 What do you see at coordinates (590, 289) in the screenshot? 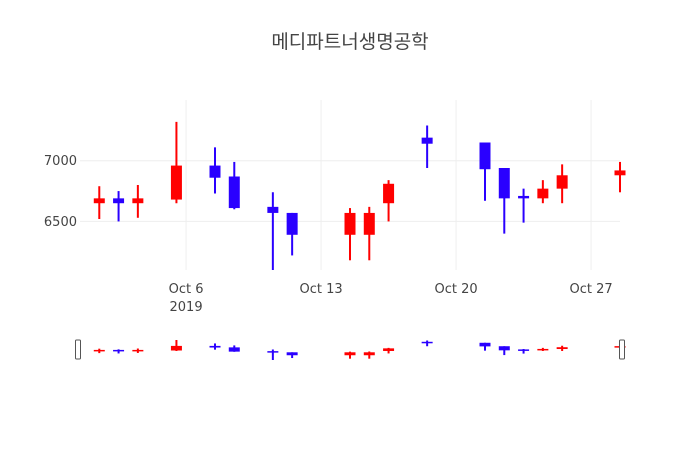
I see `x-tick-label: Oct 27` at bounding box center [590, 289].